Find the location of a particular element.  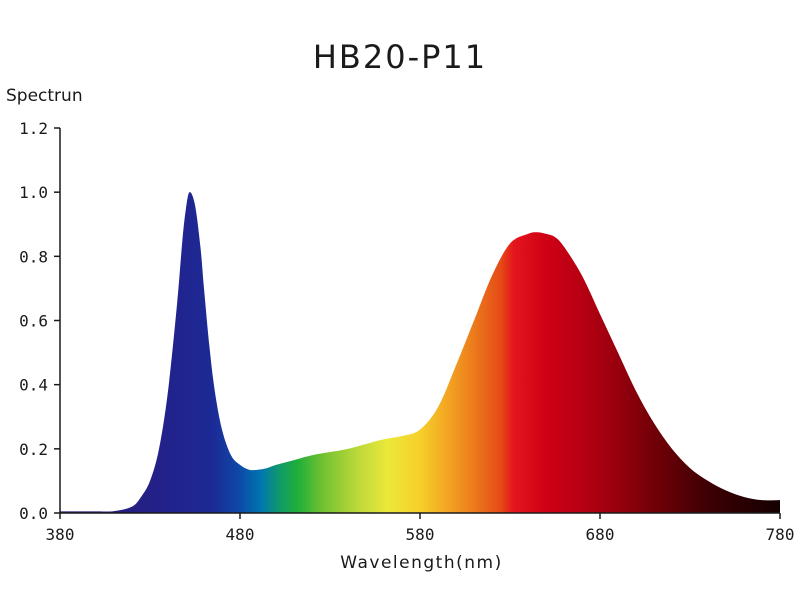

y-tick-label: 0.2 is located at coordinates (33, 449).